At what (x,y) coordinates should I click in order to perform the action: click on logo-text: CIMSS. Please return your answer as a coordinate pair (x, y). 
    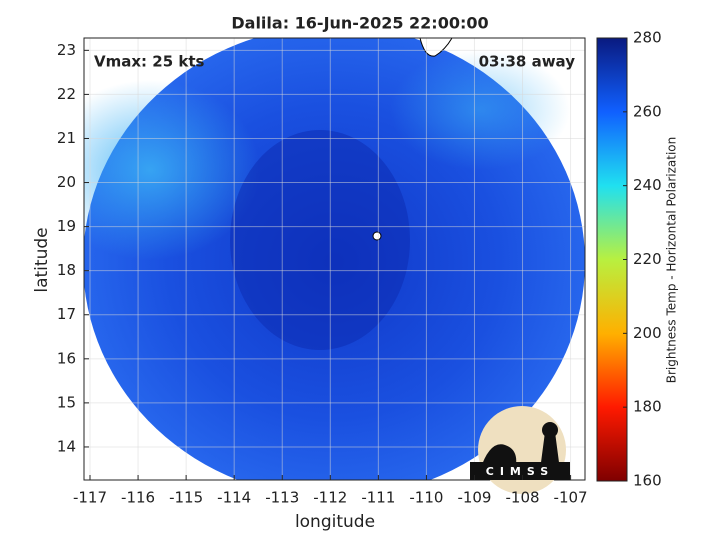
    Looking at the image, I should click on (520, 471).